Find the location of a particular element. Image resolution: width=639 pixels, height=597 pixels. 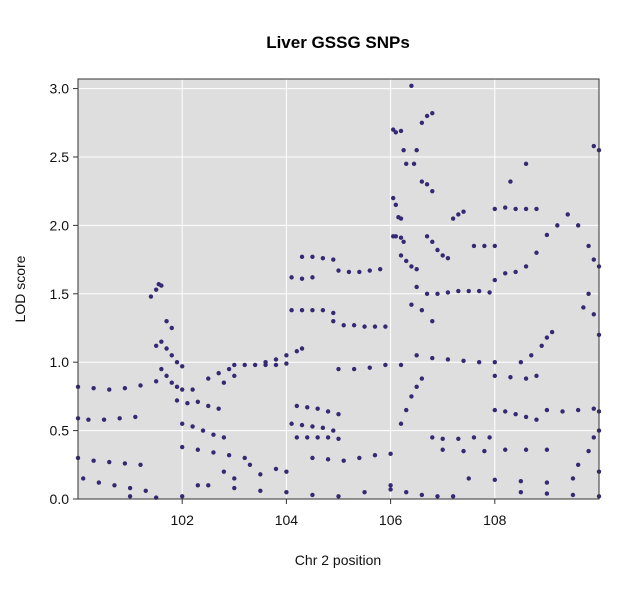

y-tick-label: 0.0 is located at coordinates (60, 499).